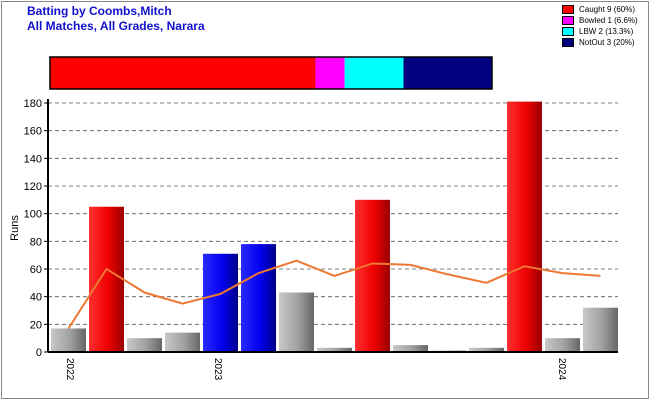 Image resolution: width=650 pixels, height=400 pixels. I want to click on dismissal-segment-lbw, so click(374, 73).